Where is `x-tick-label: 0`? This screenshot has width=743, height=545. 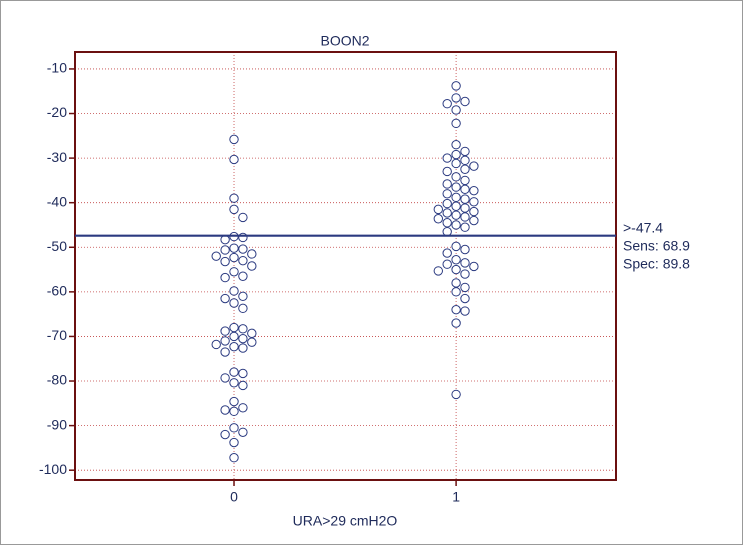
x-tick-label: 0 is located at coordinates (234, 497).